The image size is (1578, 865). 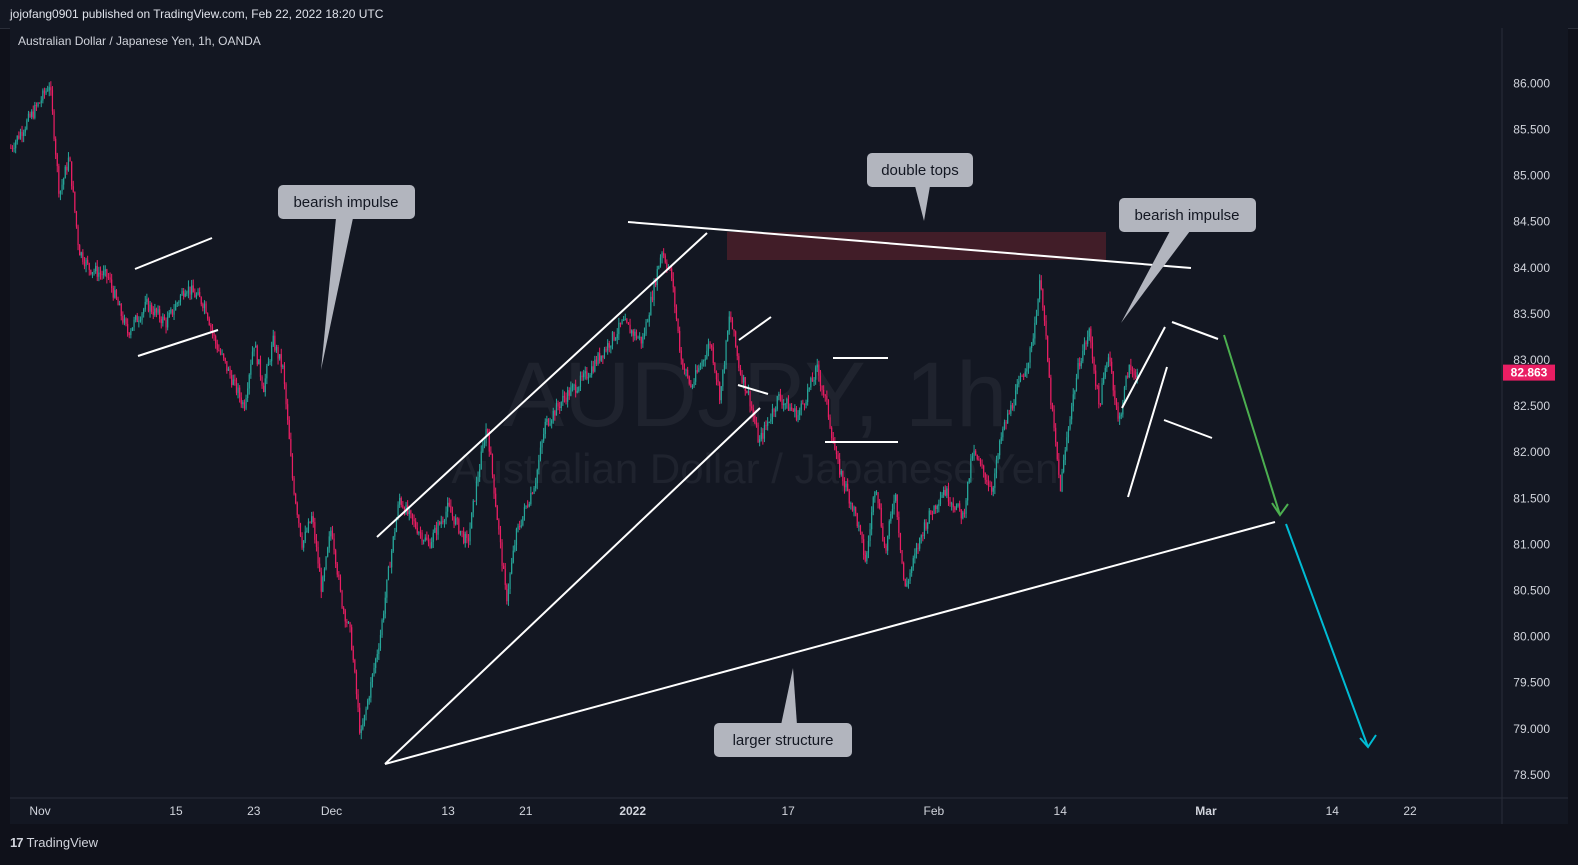 I want to click on time-tick-label: Nov, so click(x=39, y=811).